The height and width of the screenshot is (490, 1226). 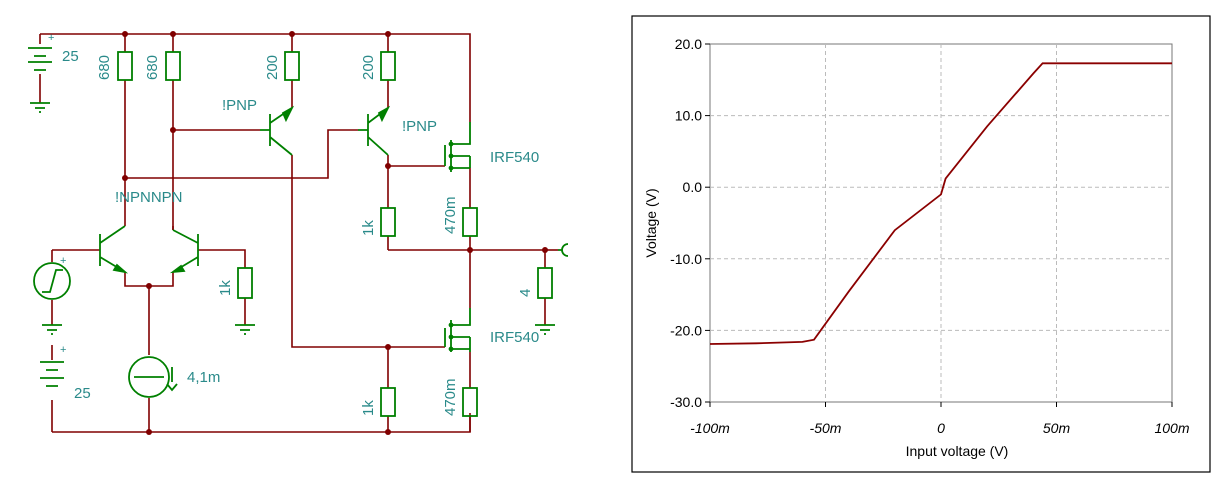 I want to click on top-rail-wire, so click(x=255, y=77).